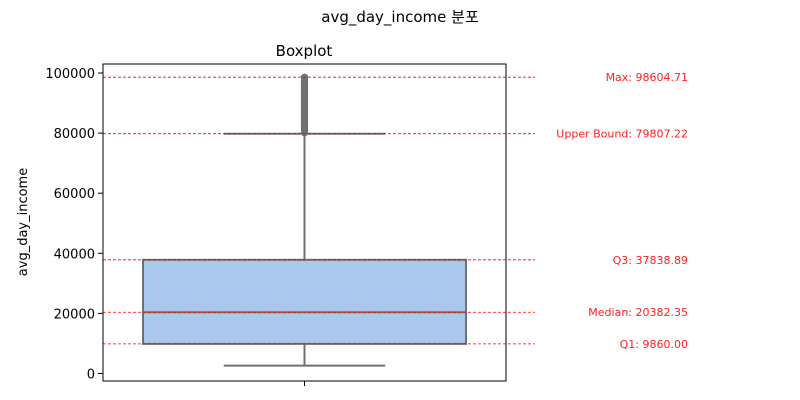 This screenshot has width=800, height=400. Describe the element at coordinates (74, 194) in the screenshot. I see `y-tick-label: 60000` at that location.